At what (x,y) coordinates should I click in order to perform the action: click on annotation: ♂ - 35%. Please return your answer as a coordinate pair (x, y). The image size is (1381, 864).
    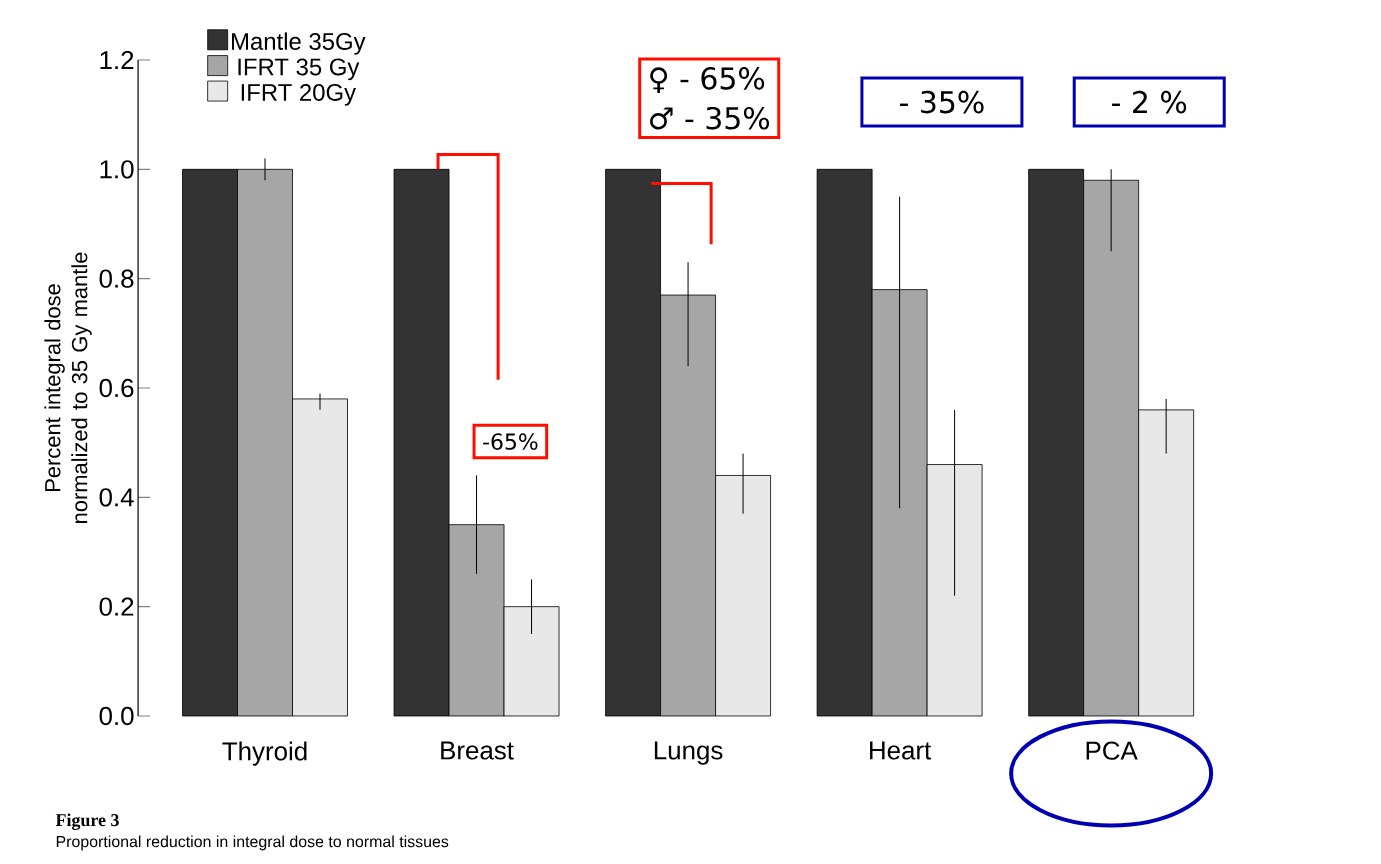
    Looking at the image, I should click on (710, 118).